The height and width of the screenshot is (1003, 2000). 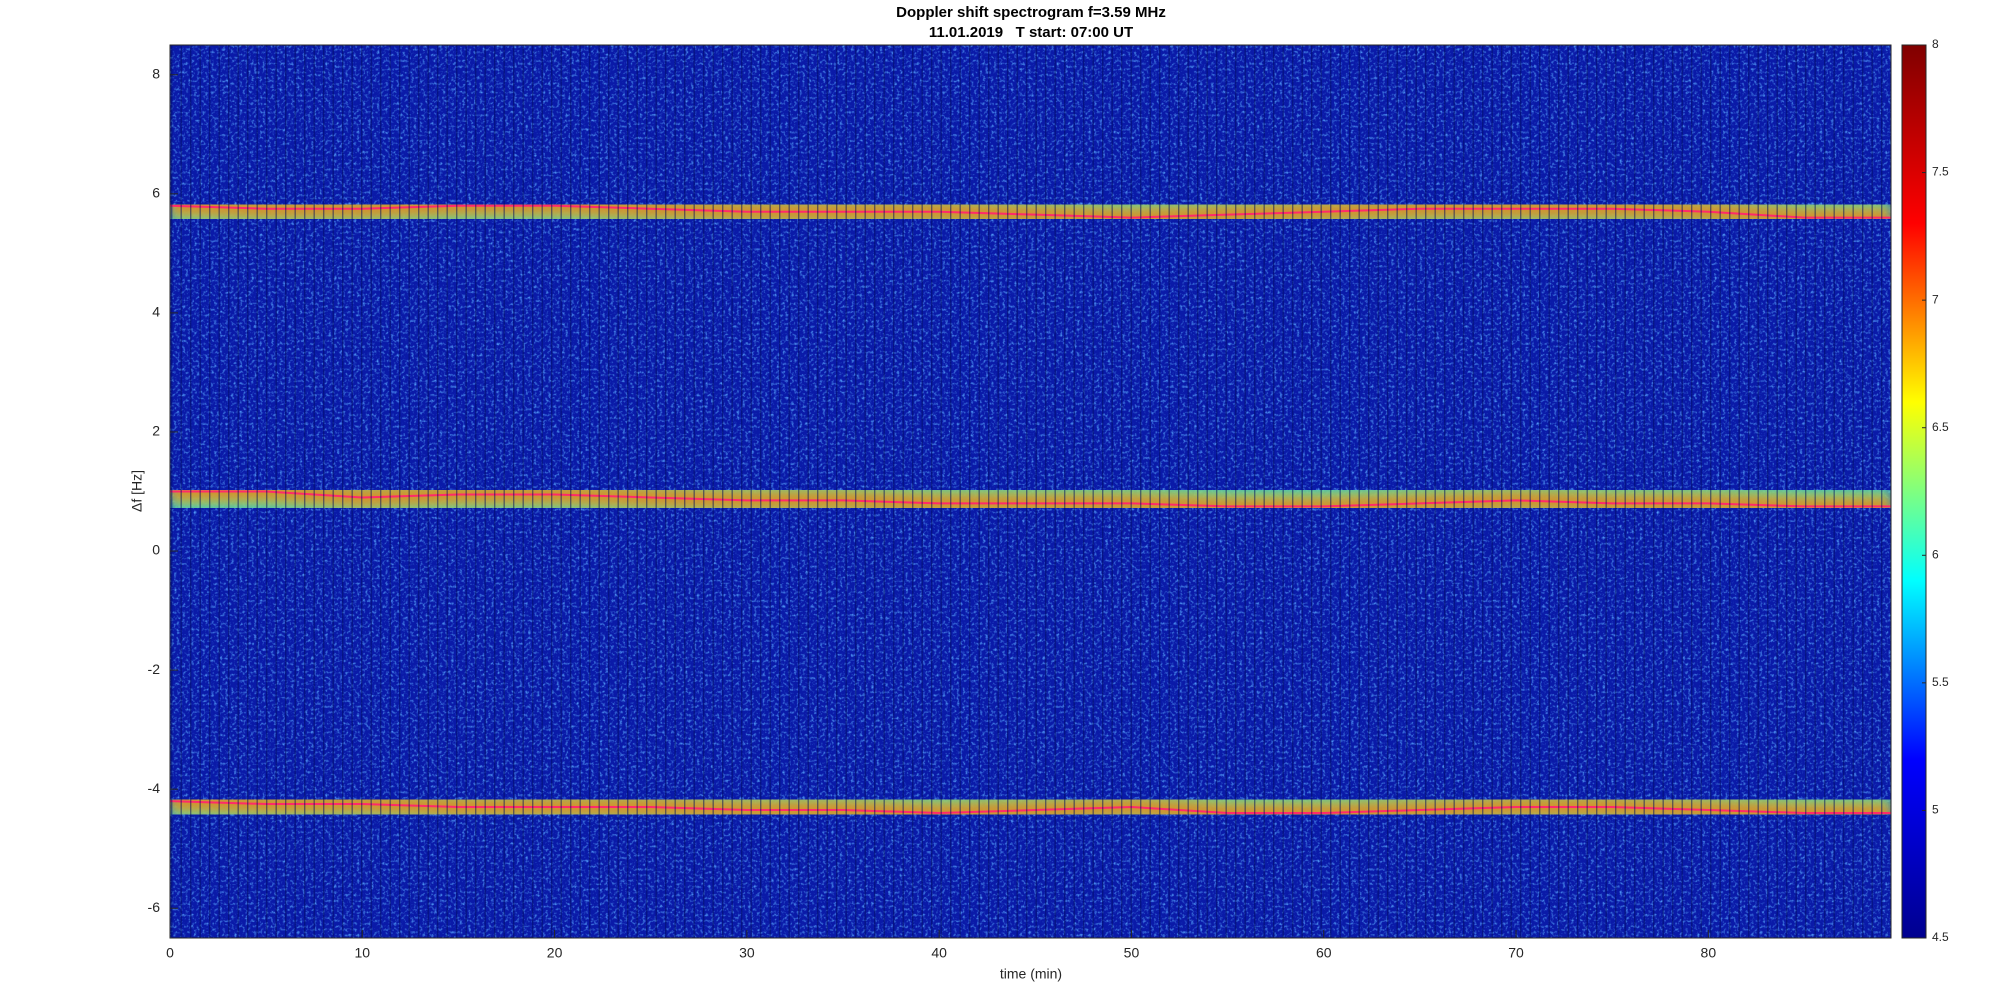 I want to click on x-tick-label: 40, so click(x=939, y=953).